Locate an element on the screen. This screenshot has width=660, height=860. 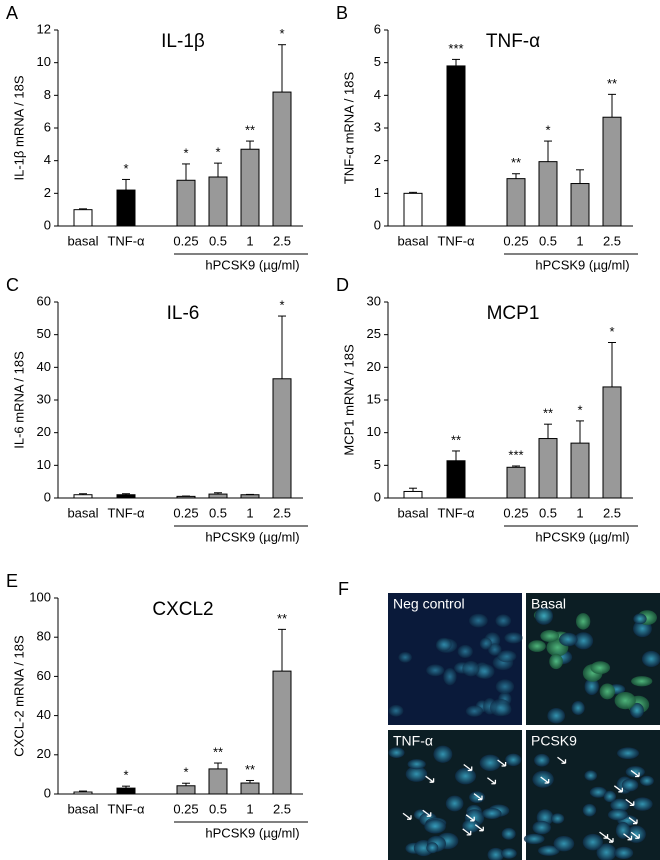
y-tick-label: 80 is located at coordinates (44, 636).